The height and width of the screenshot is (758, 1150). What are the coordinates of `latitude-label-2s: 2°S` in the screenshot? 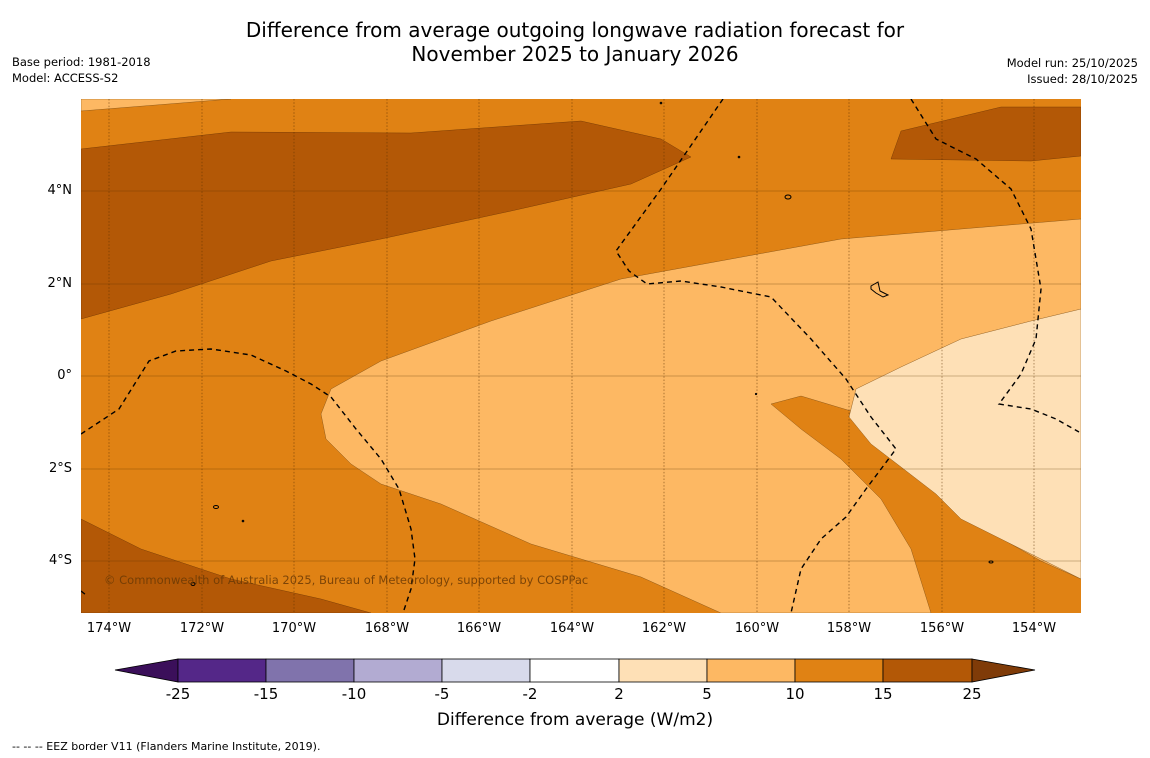 It's located at (60, 468).